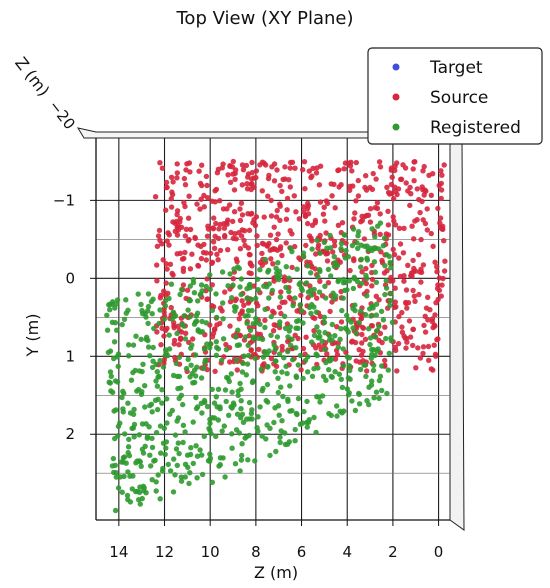 Image resolution: width=550 pixels, height=588 pixels. Describe the element at coordinates (276, 540) in the screenshot. I see `x-tick-labels: 14 12 10 8 6 4 2 0` at that location.